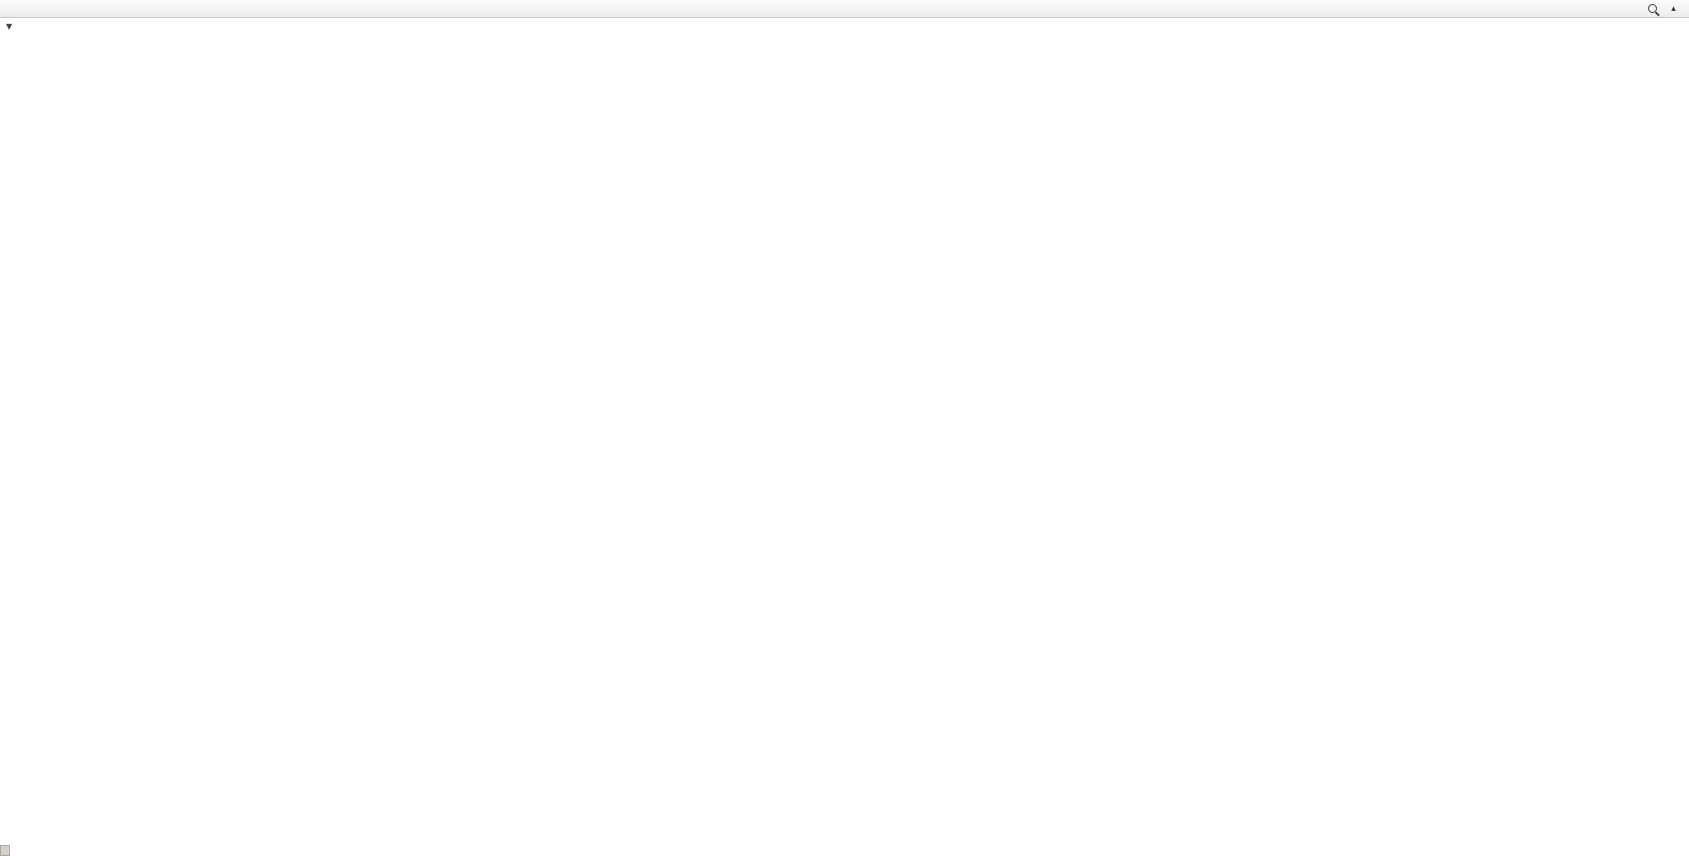 The width and height of the screenshot is (1689, 856). I want to click on toolbar, so click(844, 9).